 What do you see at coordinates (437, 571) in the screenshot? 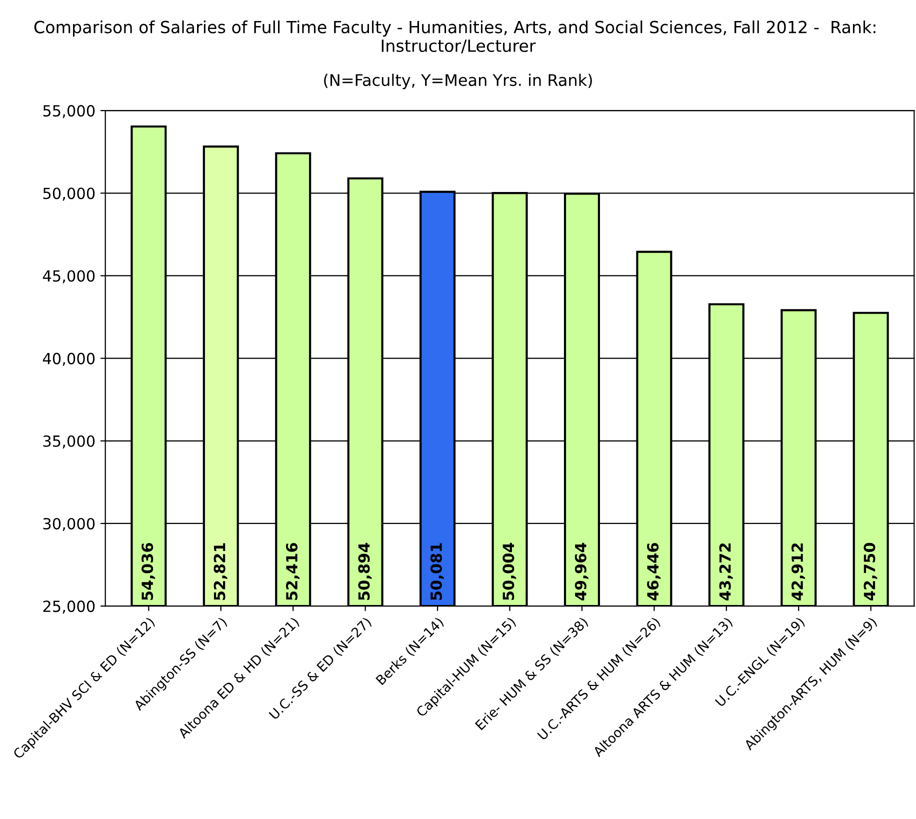
I see `data-label: 50,081` at bounding box center [437, 571].